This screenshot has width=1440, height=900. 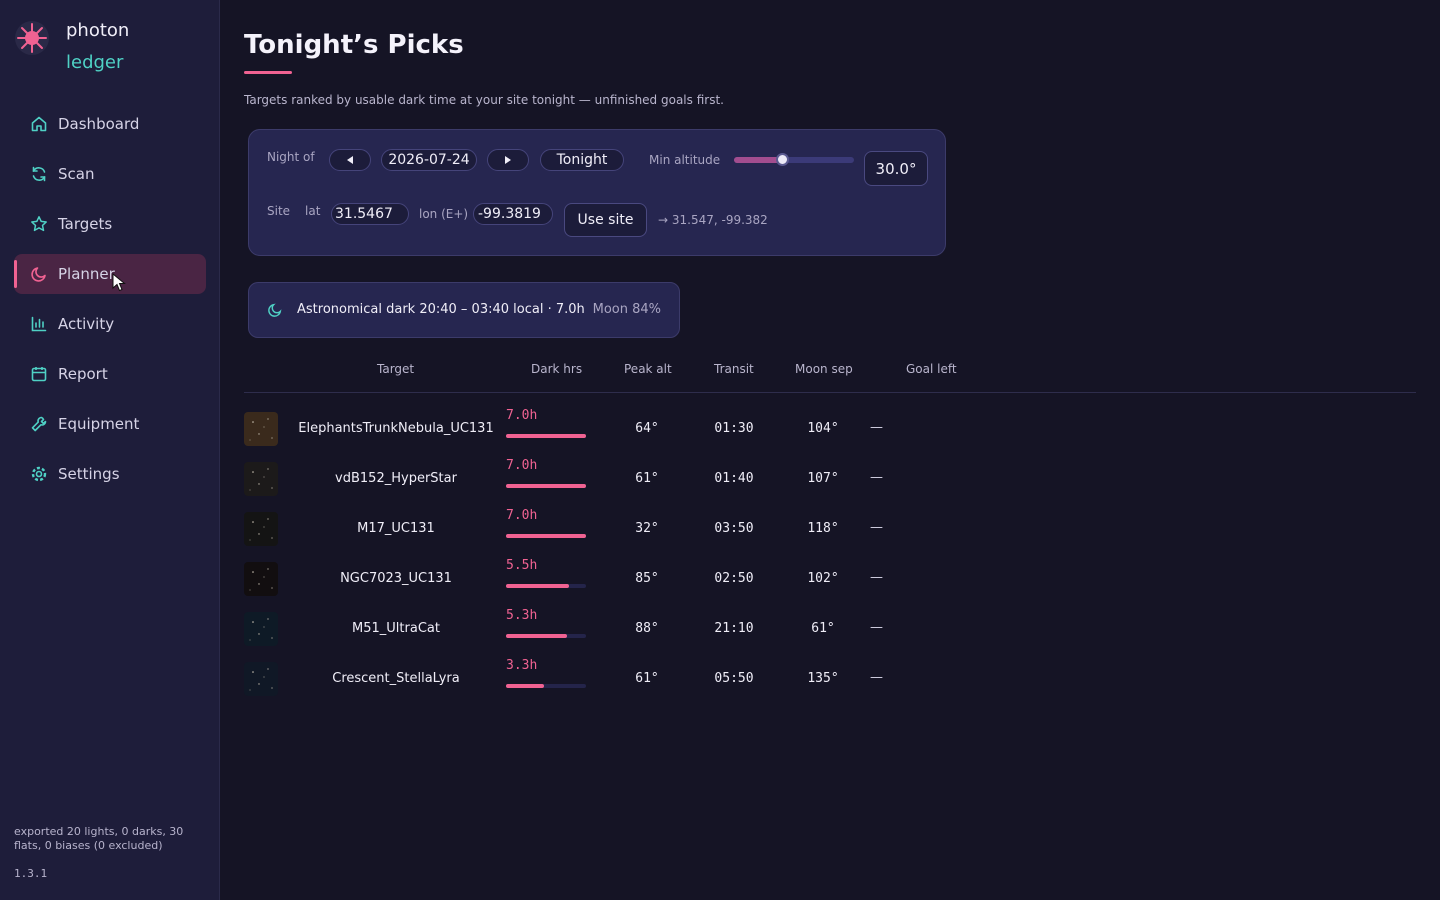 What do you see at coordinates (396, 528) in the screenshot?
I see `target-name: M17_UC131` at bounding box center [396, 528].